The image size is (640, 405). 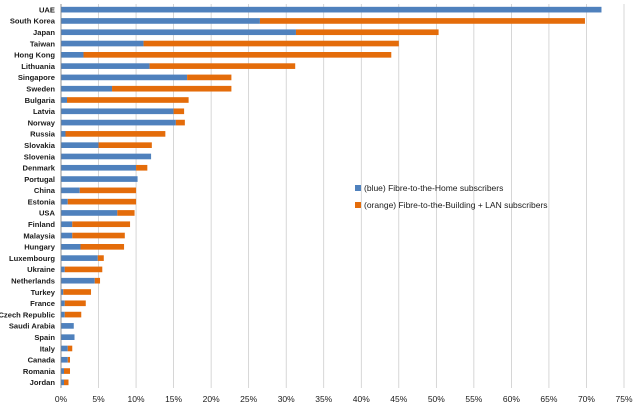 What do you see at coordinates (44, 32) in the screenshot?
I see `category-label-japan: Japan` at bounding box center [44, 32].